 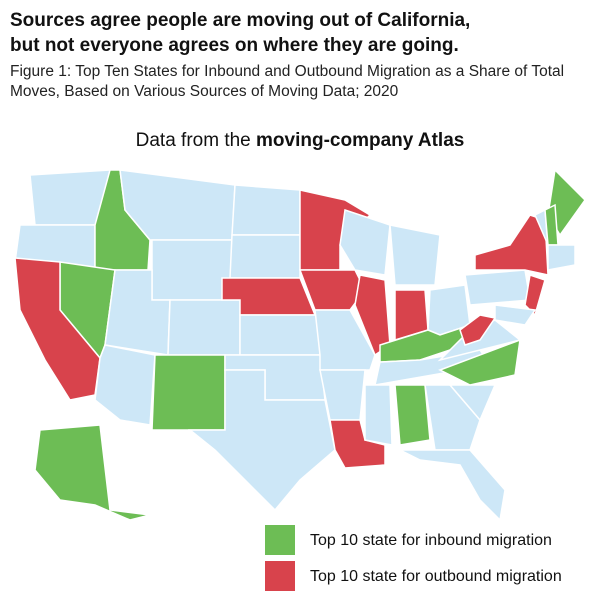 I want to click on map-heading: Data from the moving-company Atlas, so click(x=300, y=140).